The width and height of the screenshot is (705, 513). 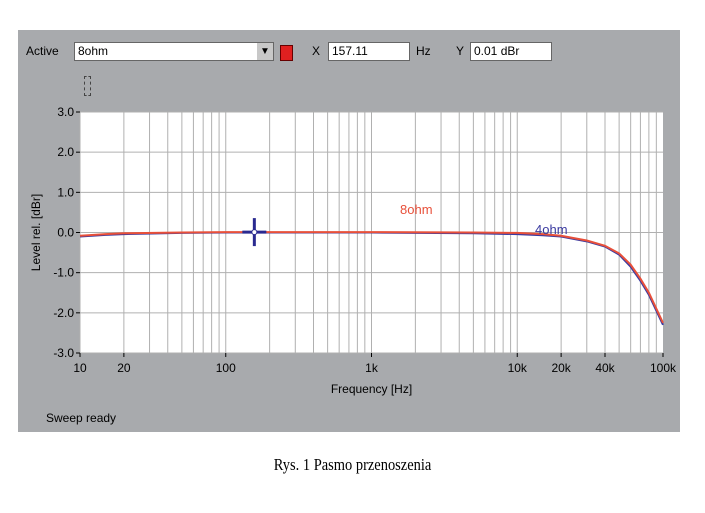 I want to click on x-value-field: 157.11, so click(x=369, y=51).